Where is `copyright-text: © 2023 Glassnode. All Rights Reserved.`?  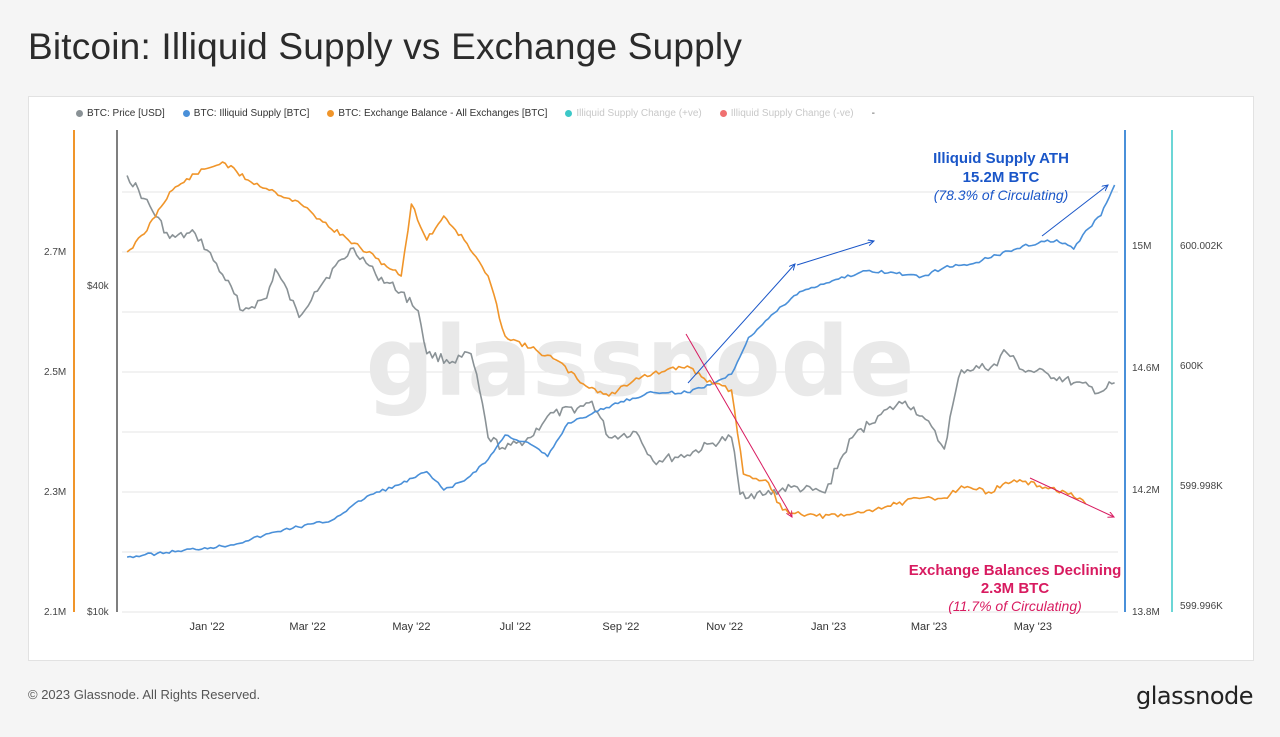 copyright-text: © 2023 Glassnode. All Rights Reserved. is located at coordinates (144, 694).